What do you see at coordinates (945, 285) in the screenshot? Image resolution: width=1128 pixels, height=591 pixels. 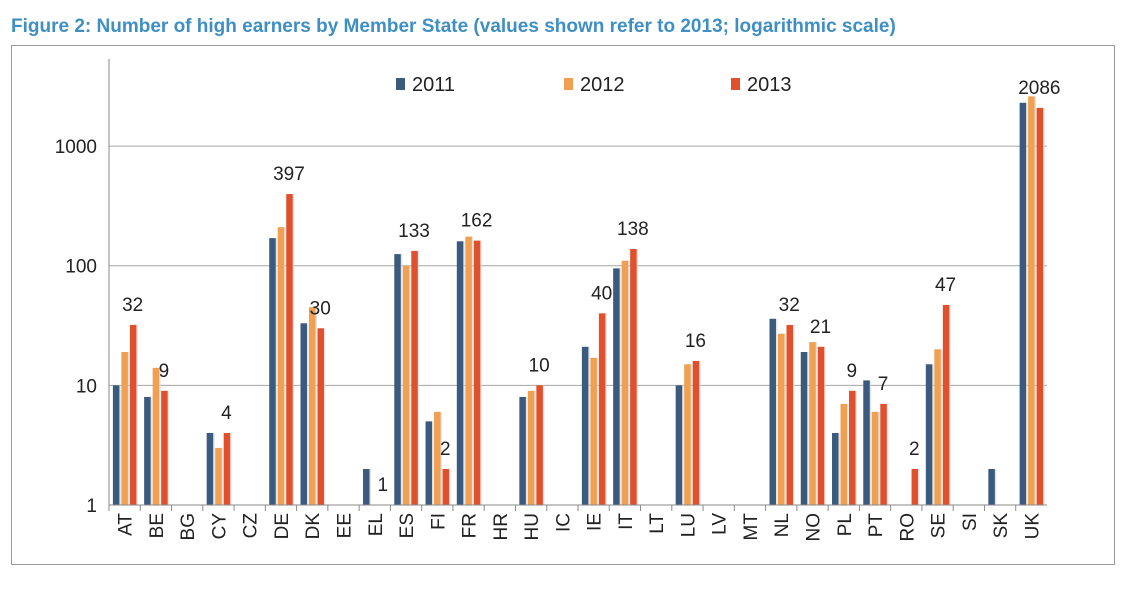 I see `data-label-SE: 47` at bounding box center [945, 285].